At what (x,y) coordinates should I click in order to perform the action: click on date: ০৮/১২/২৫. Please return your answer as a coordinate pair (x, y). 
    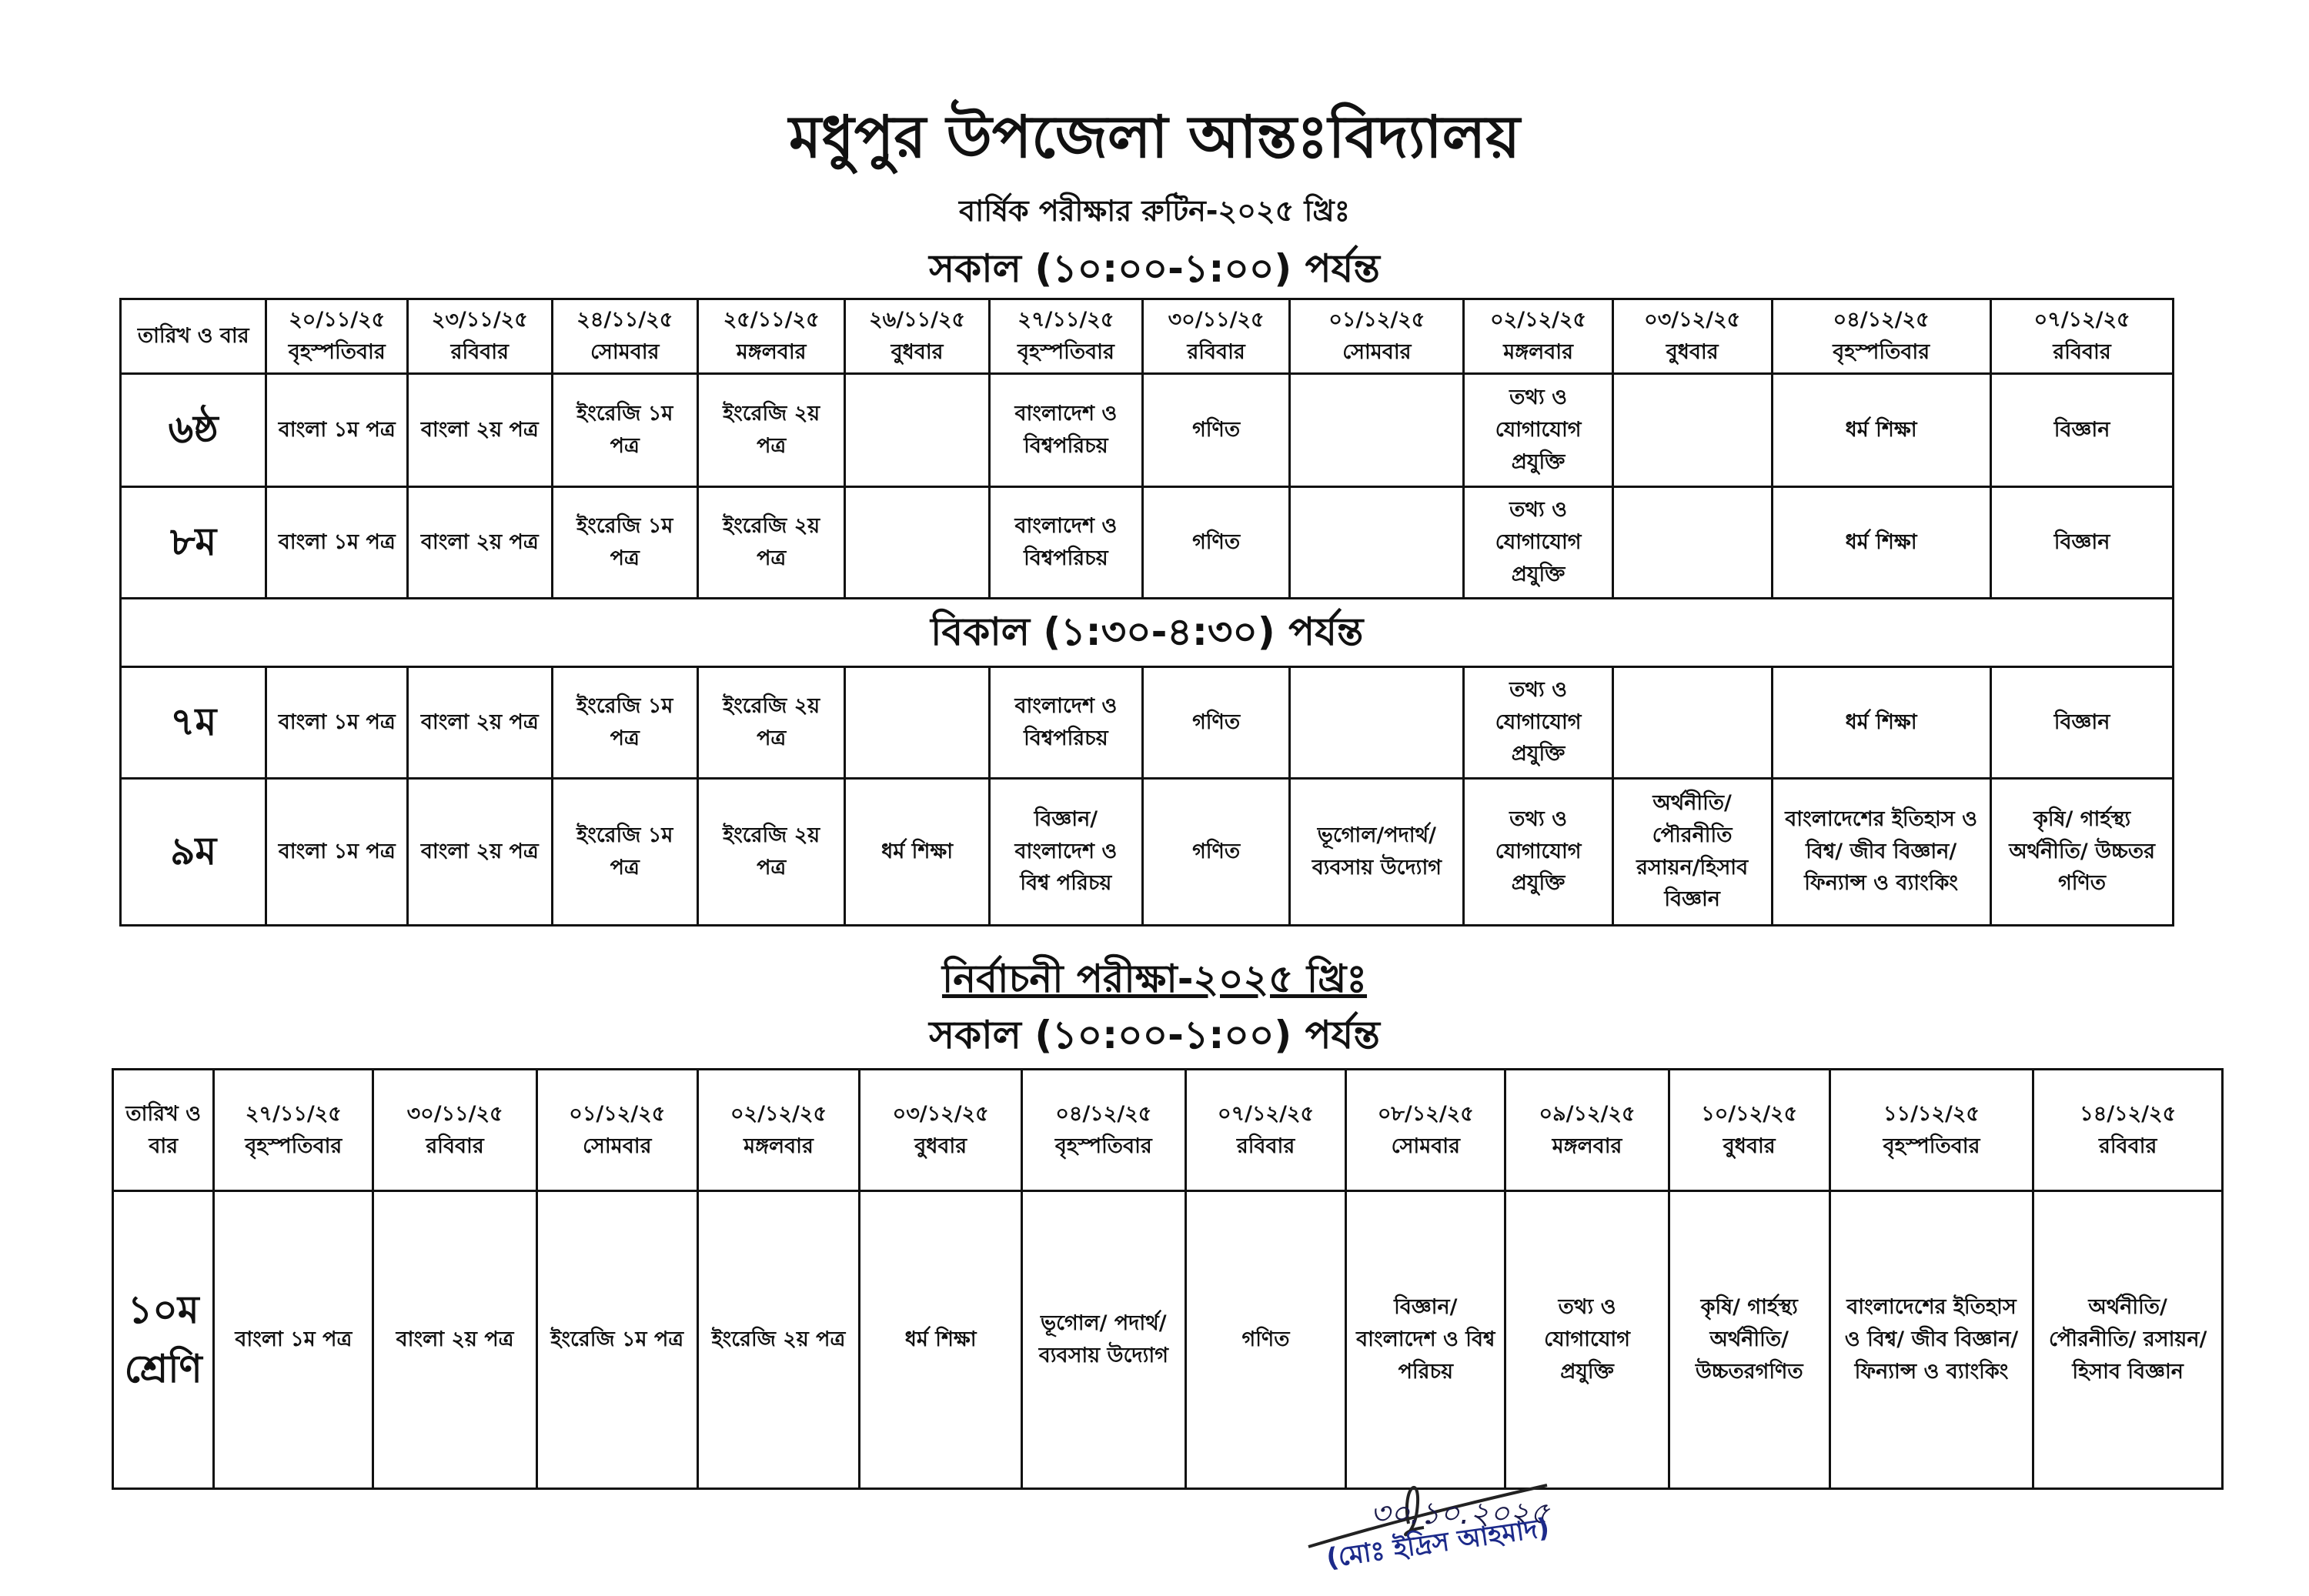
    Looking at the image, I should click on (1425, 1114).